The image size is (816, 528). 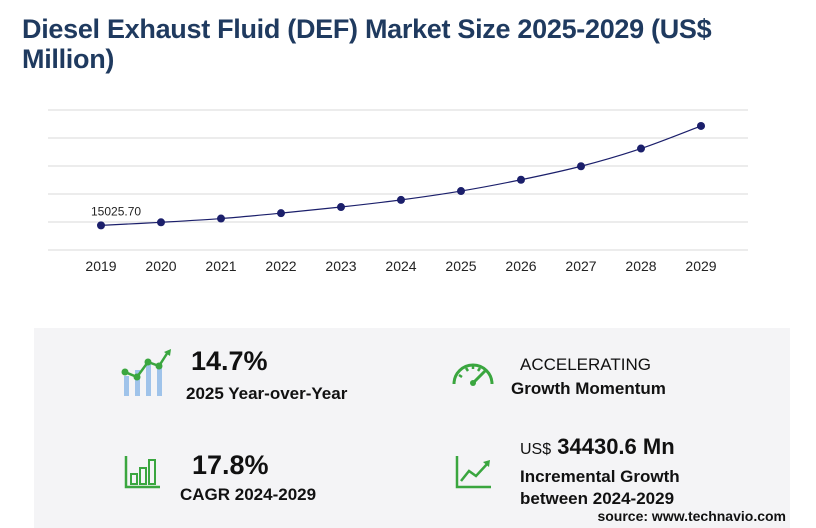 What do you see at coordinates (521, 179) in the screenshot?
I see `data-point-2026` at bounding box center [521, 179].